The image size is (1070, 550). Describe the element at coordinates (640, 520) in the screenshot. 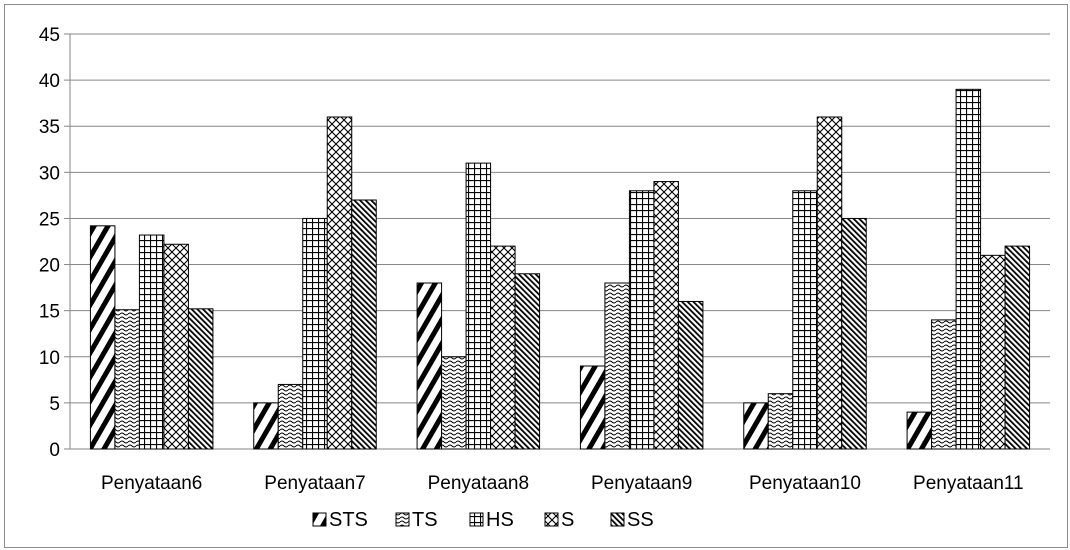

I see `legend-label-ss: SS` at that location.